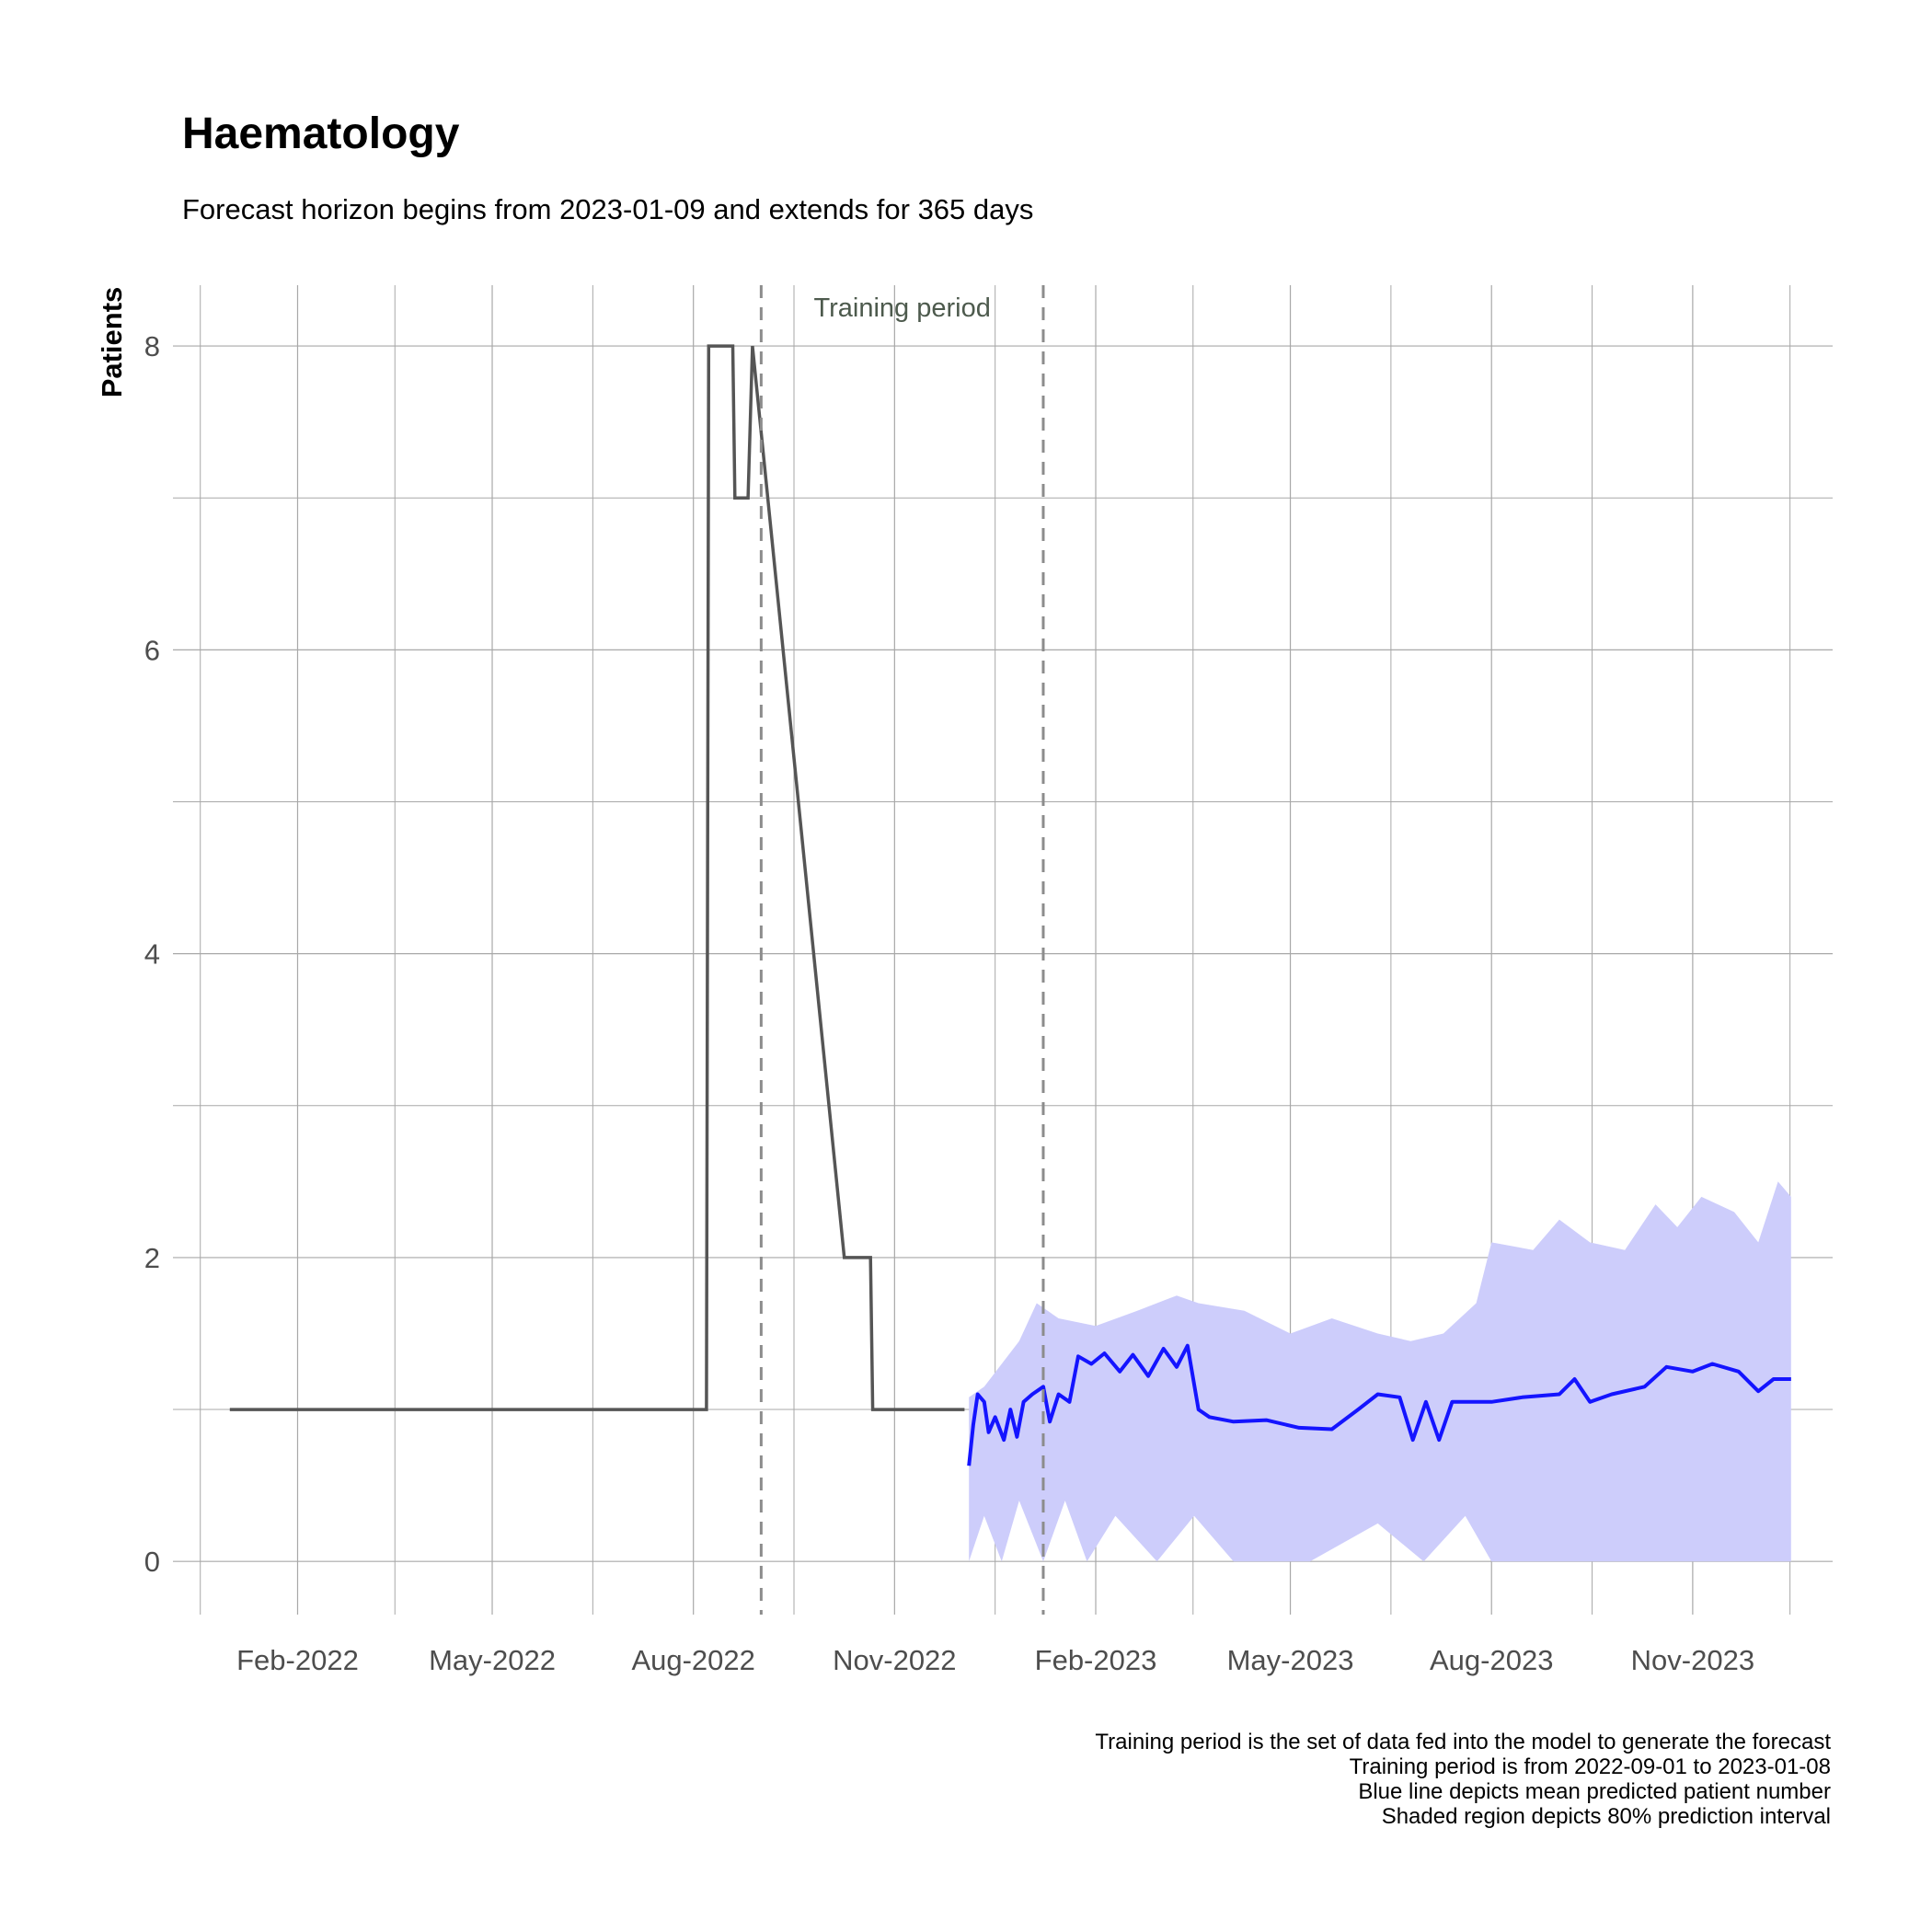  I want to click on x-tick-label: Nov-2022, so click(894, 1660).